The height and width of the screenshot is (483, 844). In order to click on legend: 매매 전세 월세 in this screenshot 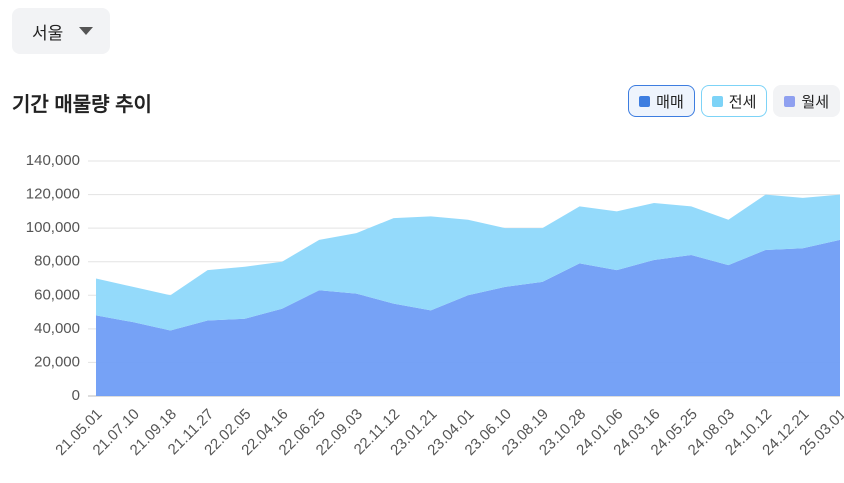, I will do `click(734, 101)`.